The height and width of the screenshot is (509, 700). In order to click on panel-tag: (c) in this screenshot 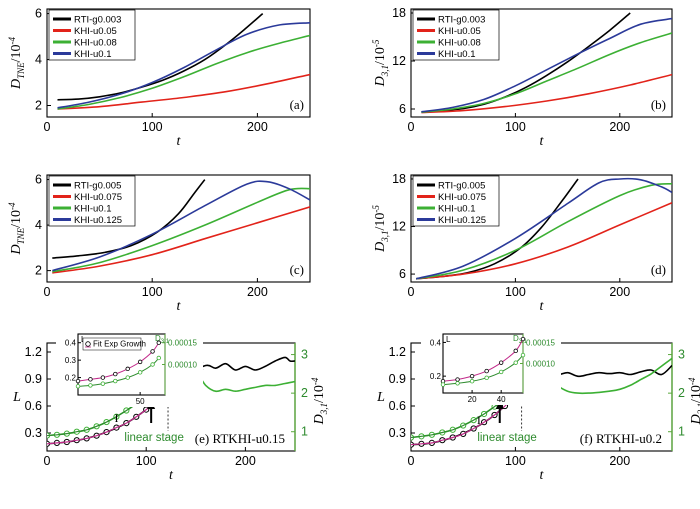, I will do `click(297, 269)`.